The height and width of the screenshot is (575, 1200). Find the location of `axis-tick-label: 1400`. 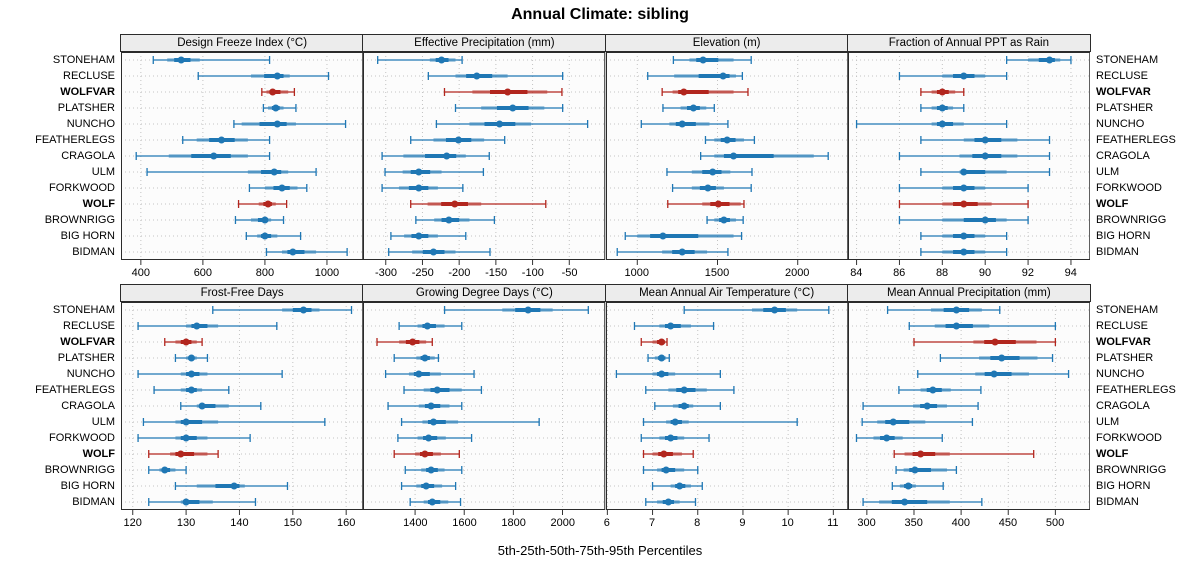

axis-tick-label: 1400 is located at coordinates (415, 523).